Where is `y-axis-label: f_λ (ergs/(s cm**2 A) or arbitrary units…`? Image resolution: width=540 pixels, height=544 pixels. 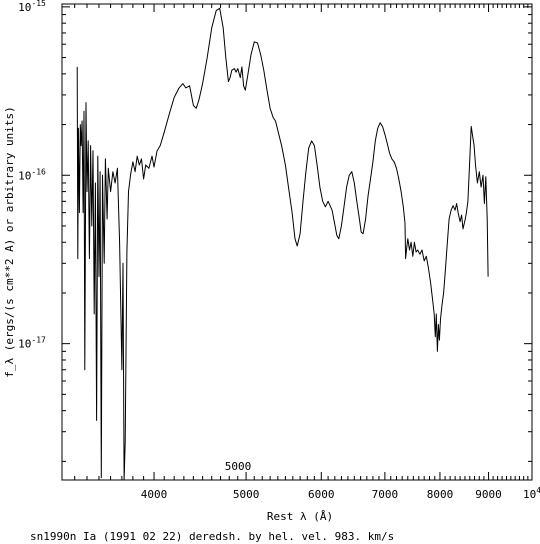 y-axis-label: f_λ (ergs/(s cm**2 A) or arbitrary units… is located at coordinates (9, 242).